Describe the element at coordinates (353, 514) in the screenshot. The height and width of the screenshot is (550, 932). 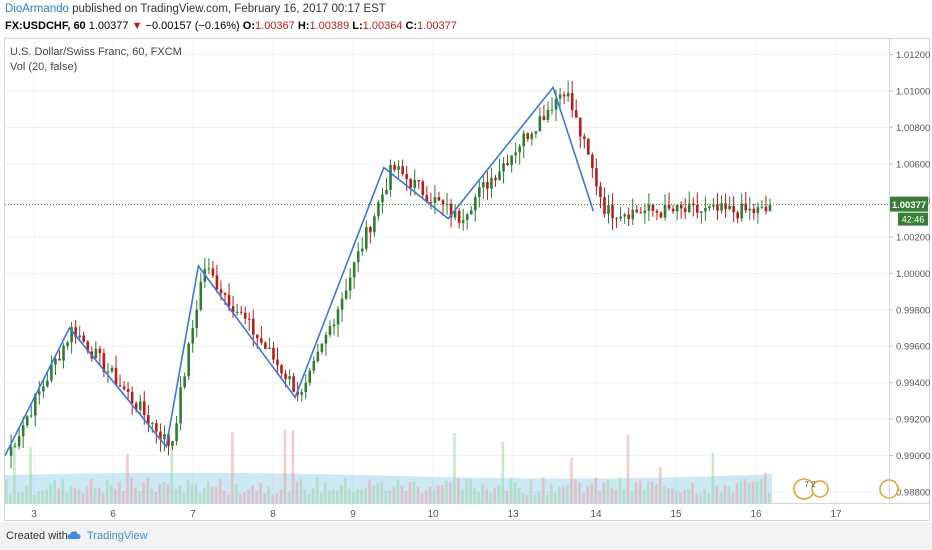
I see `x-tick-label: 9` at that location.